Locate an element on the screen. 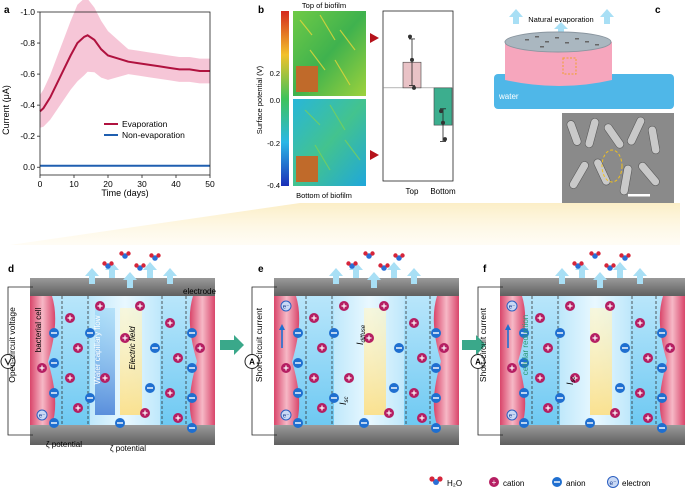 Image resolution: width=685 pixels, height=491 pixels. electron-icon-text: e⁻ is located at coordinates (613, 483).